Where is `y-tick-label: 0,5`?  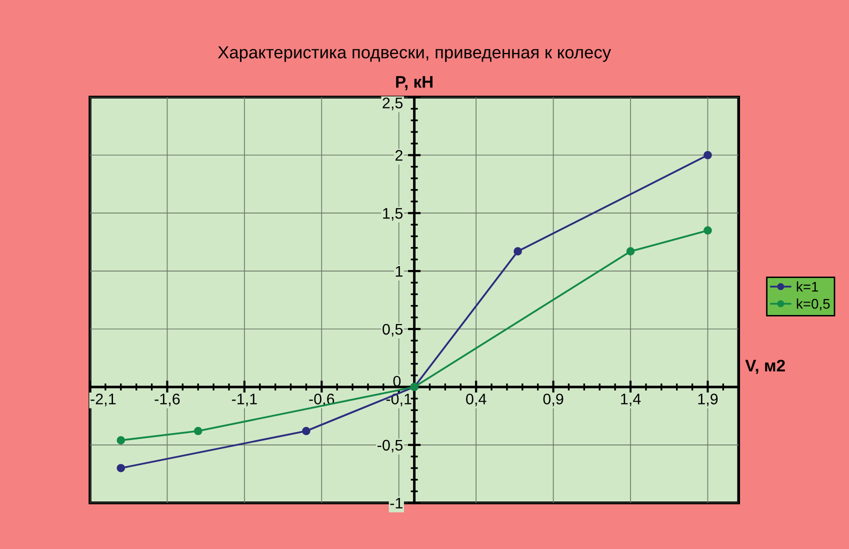
y-tick-label: 0,5 is located at coordinates (392, 330).